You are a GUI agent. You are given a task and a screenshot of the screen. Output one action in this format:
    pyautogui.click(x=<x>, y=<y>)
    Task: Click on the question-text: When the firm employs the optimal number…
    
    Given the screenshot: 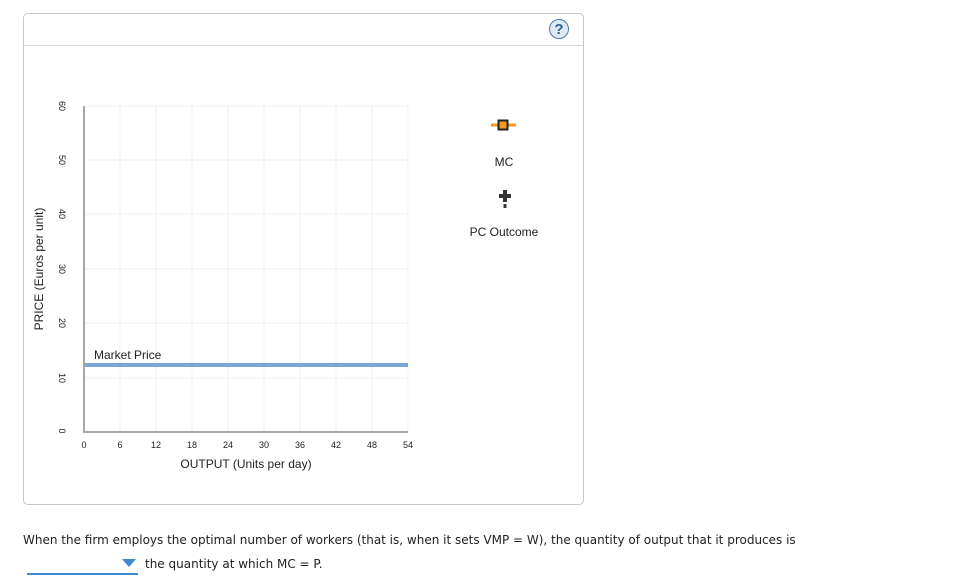 What is the action you would take?
    pyautogui.click(x=409, y=540)
    